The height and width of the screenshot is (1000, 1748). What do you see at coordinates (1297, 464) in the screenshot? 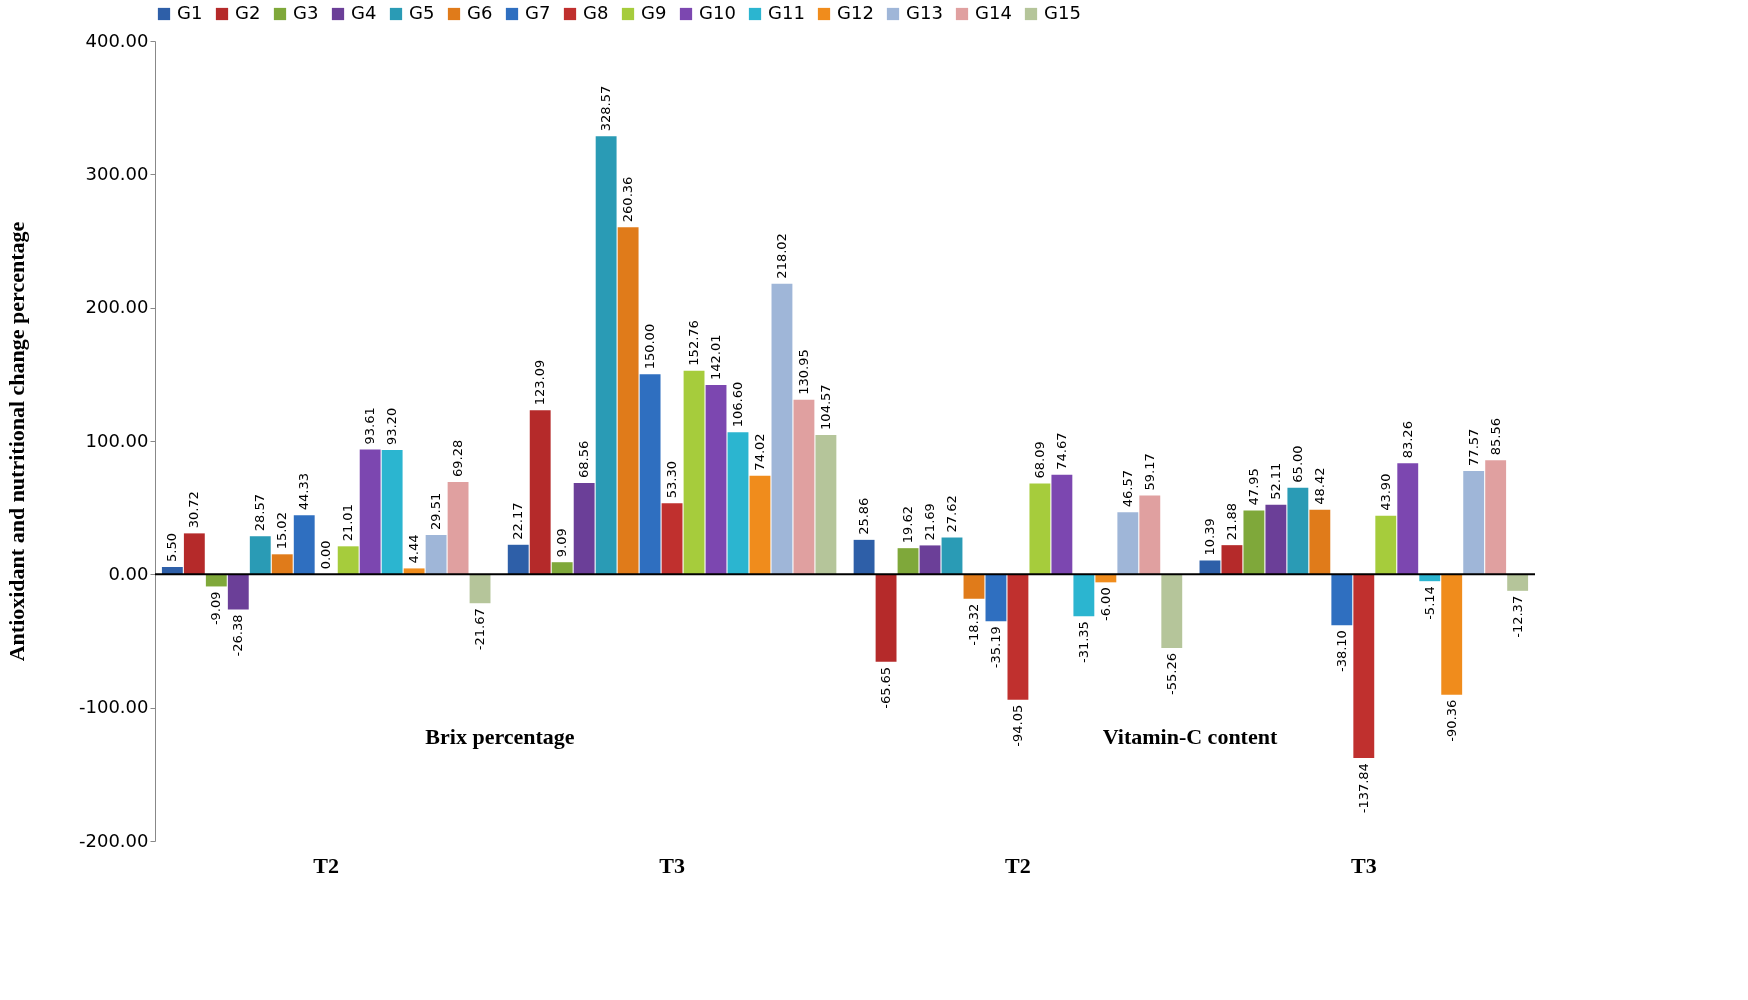
I see `data-label: 65.00` at bounding box center [1297, 464].